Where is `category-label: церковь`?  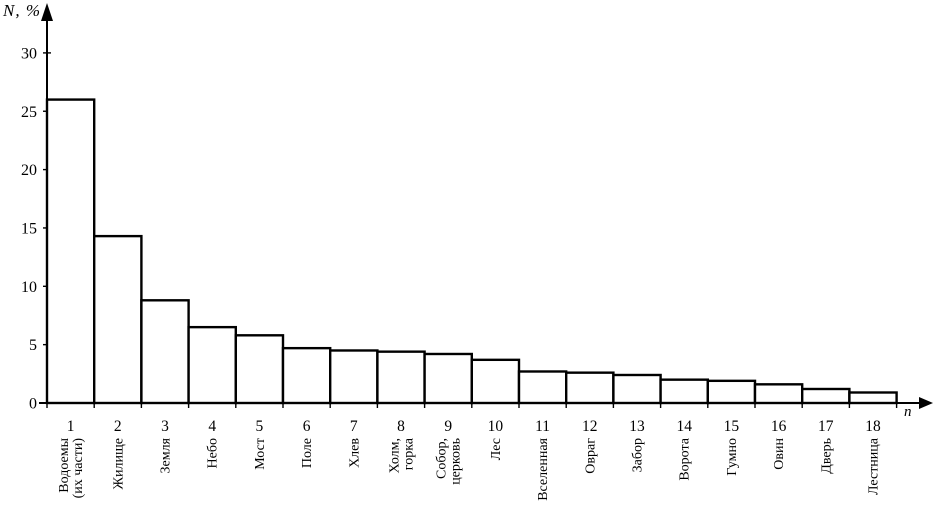 category-label: церковь is located at coordinates (456, 461).